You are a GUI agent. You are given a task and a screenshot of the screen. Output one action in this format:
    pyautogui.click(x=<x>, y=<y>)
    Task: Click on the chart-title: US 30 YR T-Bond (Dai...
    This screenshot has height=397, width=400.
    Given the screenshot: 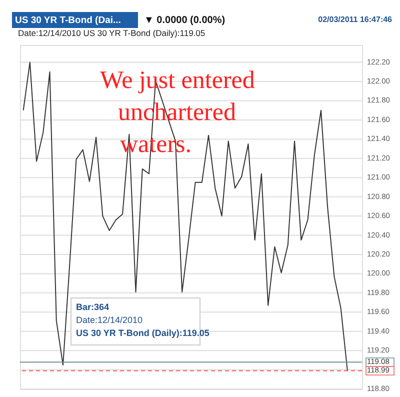 What is the action you would take?
    pyautogui.click(x=68, y=20)
    